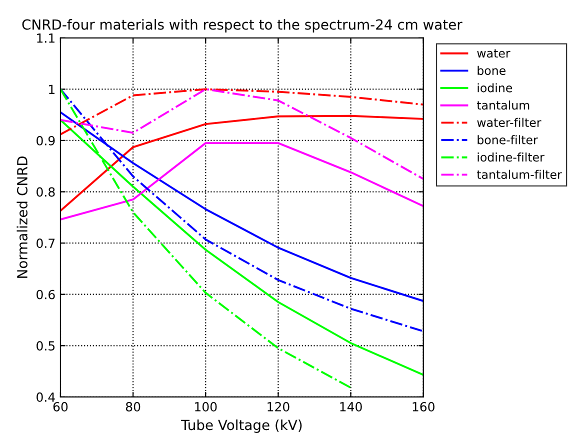 This screenshot has height=446, width=576. Describe the element at coordinates (423, 407) in the screenshot. I see `x-tick-label: 160` at that location.